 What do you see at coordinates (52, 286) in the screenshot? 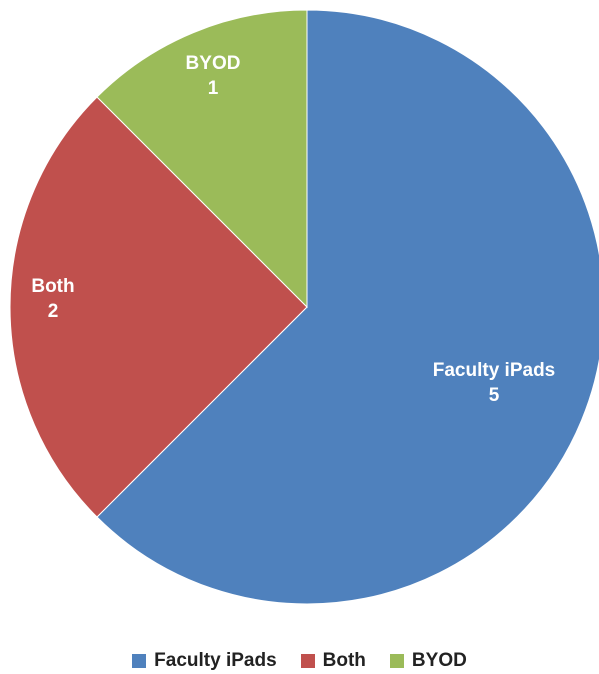
I see `slice-label-both: Both` at bounding box center [52, 286].